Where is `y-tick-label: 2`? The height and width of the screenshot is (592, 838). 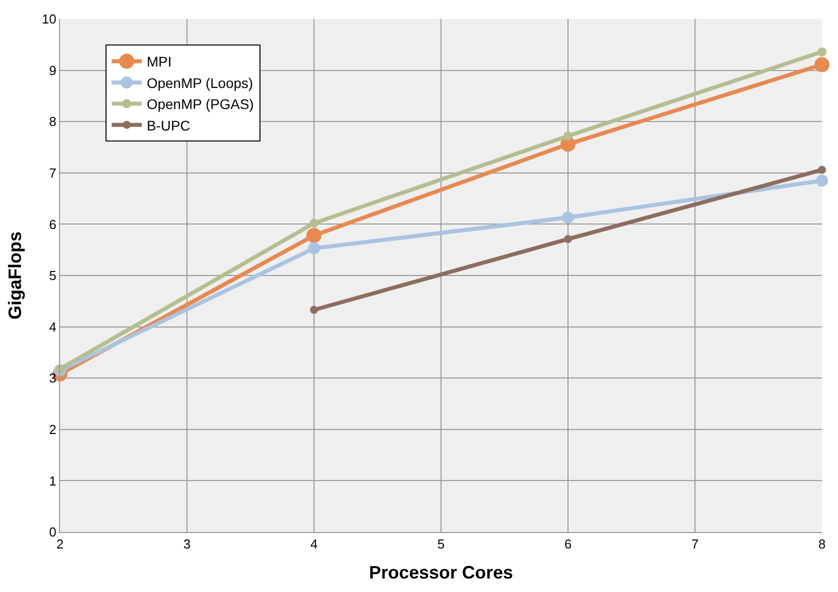 y-tick-label: 2 is located at coordinates (52, 429).